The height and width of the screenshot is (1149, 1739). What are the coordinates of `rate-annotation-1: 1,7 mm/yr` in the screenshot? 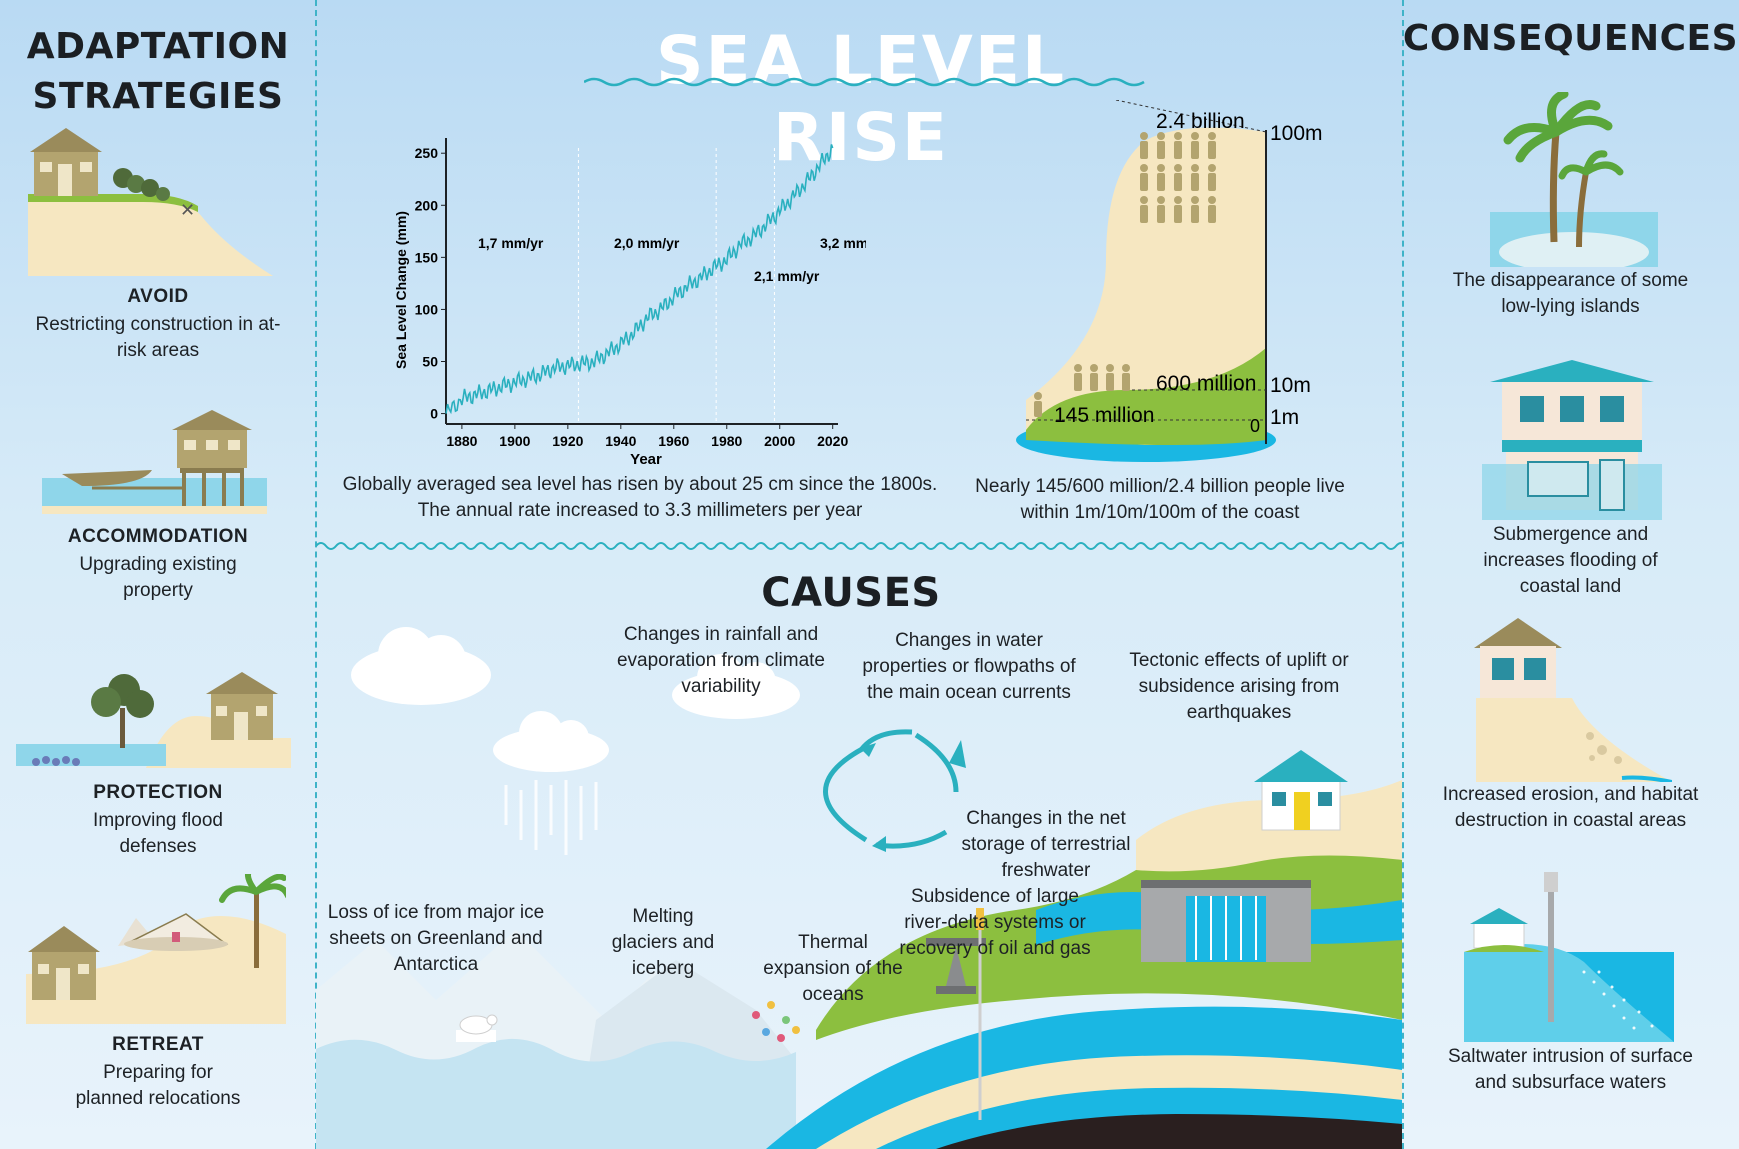 It's located at (511, 243).